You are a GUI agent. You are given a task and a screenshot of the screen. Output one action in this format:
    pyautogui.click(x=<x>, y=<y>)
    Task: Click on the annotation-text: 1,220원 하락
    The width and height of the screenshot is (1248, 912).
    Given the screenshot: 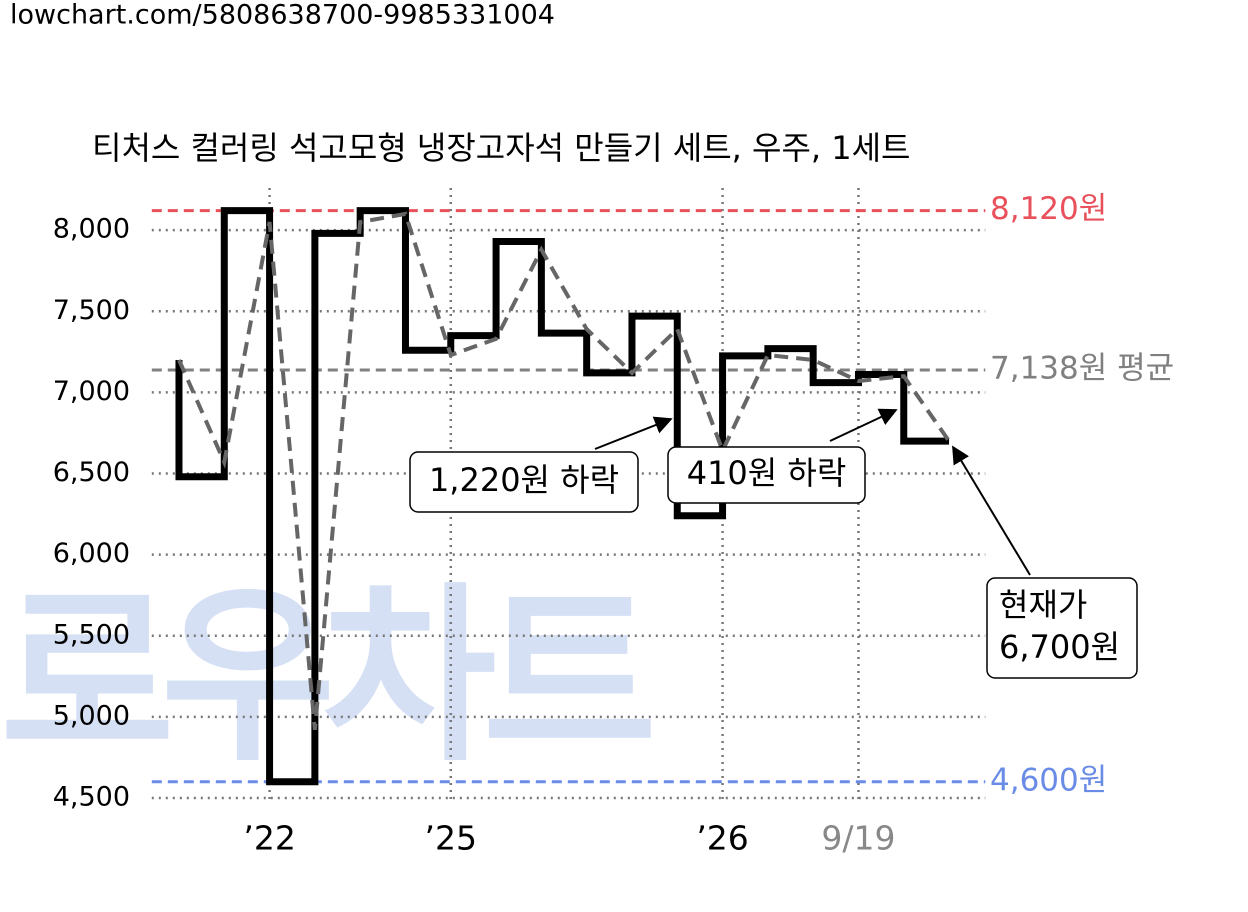 What is the action you would take?
    pyautogui.click(x=524, y=480)
    